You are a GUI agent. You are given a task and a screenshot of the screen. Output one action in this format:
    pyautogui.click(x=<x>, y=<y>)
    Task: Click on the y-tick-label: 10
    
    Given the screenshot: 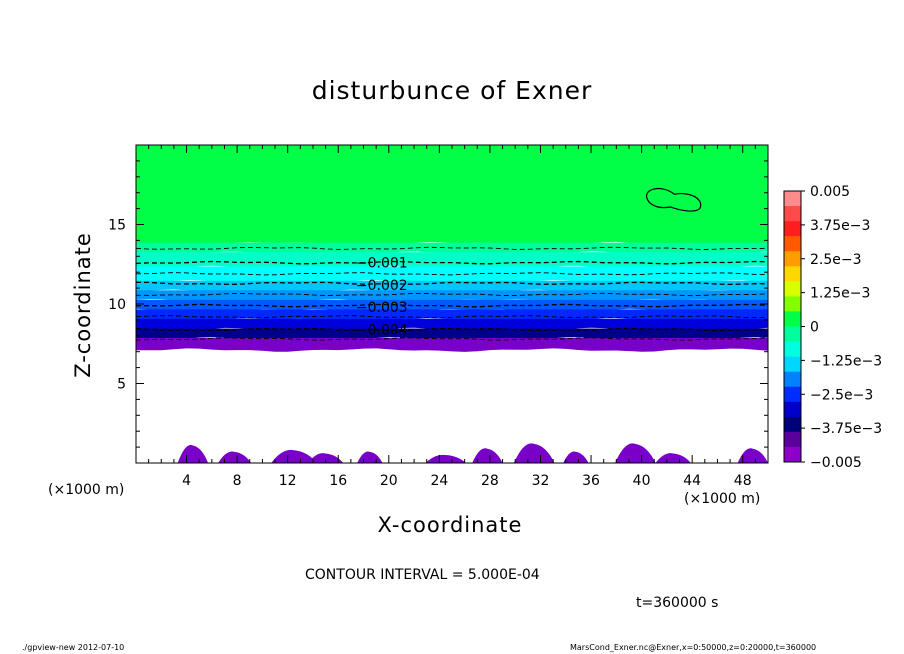 What is the action you would take?
    pyautogui.click(x=117, y=305)
    